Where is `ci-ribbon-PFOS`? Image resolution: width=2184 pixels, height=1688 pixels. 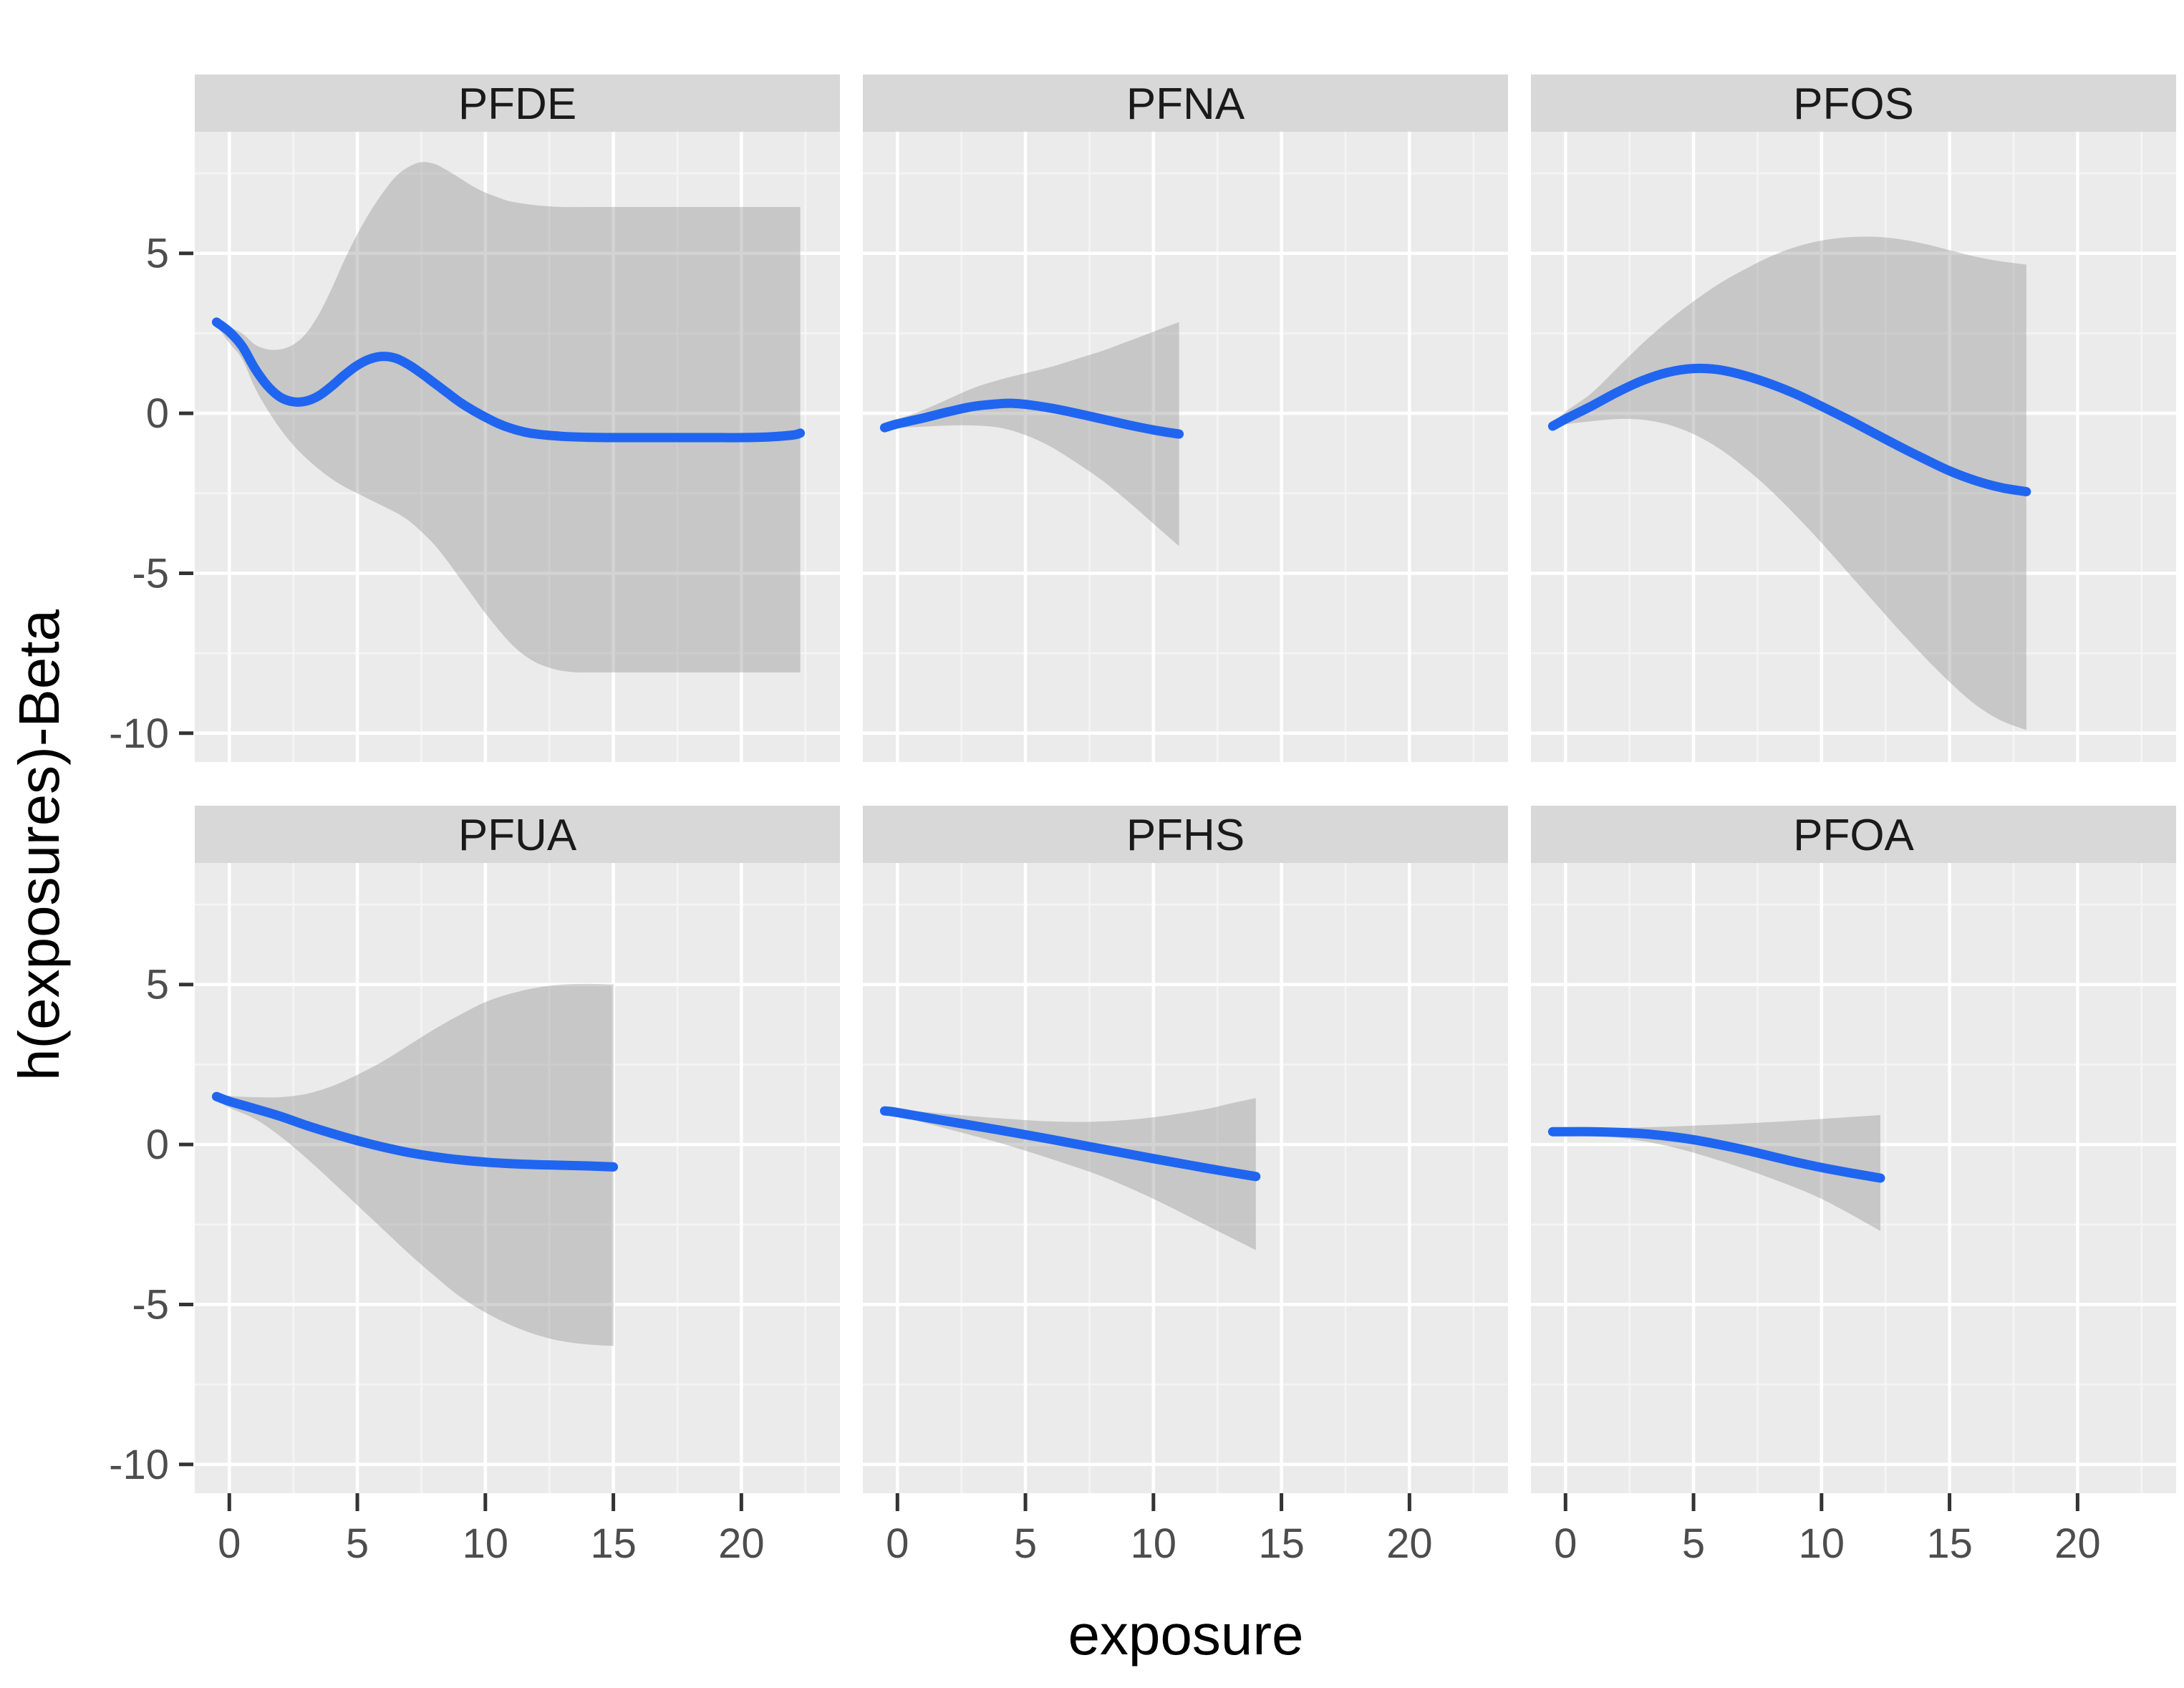 ci-ribbon-PFOS is located at coordinates (1789, 483).